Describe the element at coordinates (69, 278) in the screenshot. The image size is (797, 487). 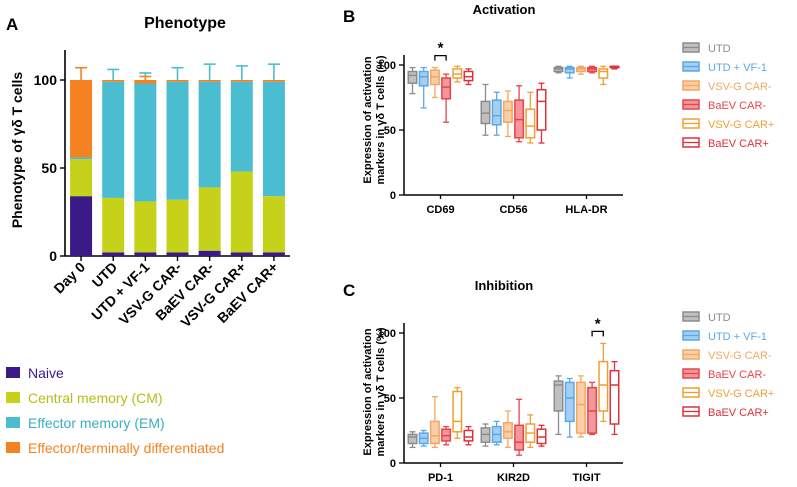
I see `panel-a-xtick-label: Day 0` at that location.